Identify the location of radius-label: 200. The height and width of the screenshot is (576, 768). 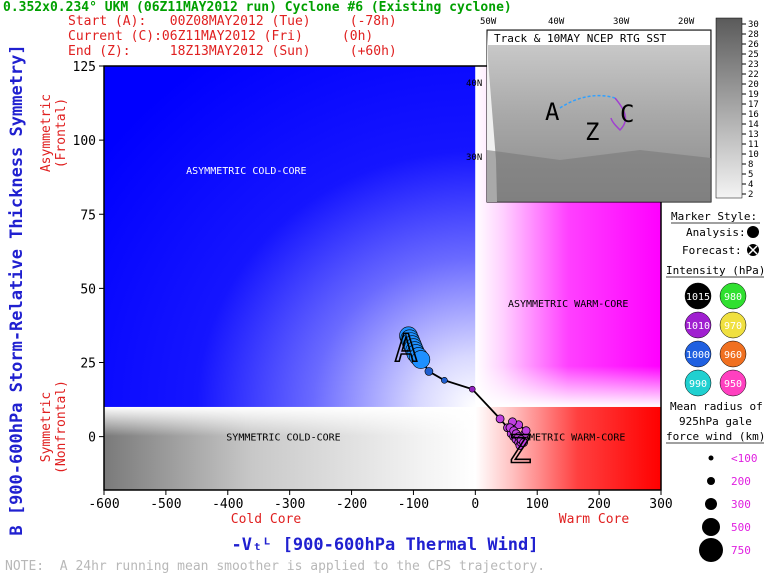
(741, 481).